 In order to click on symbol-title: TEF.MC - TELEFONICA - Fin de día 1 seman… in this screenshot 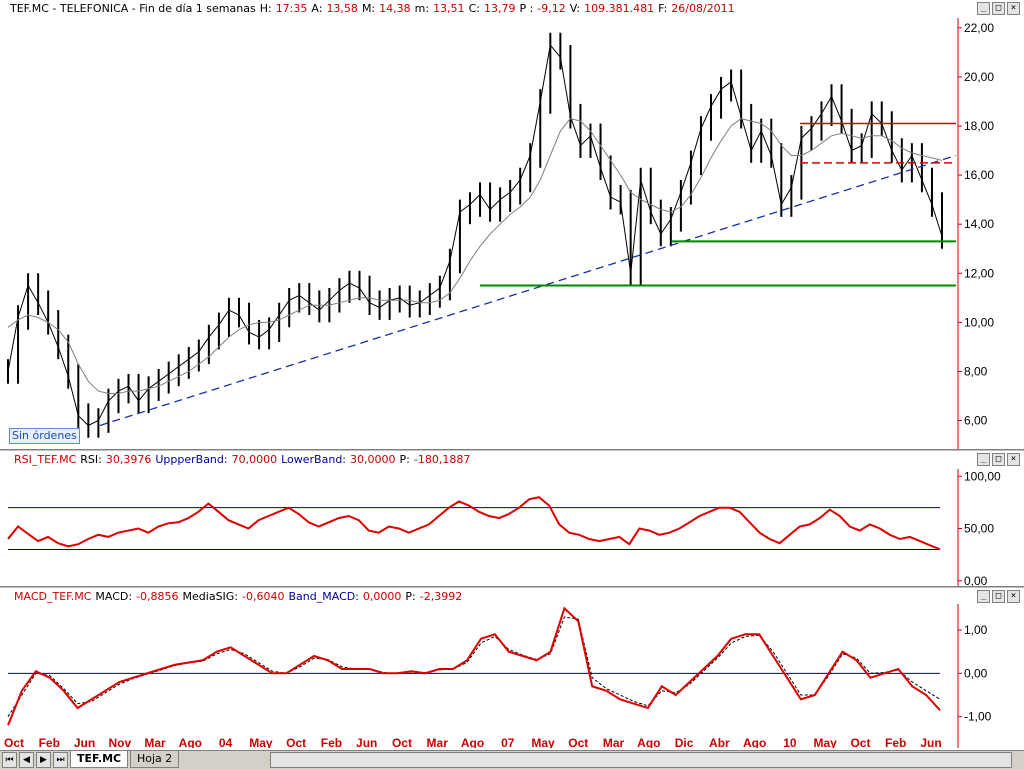, I will do `click(133, 8)`.